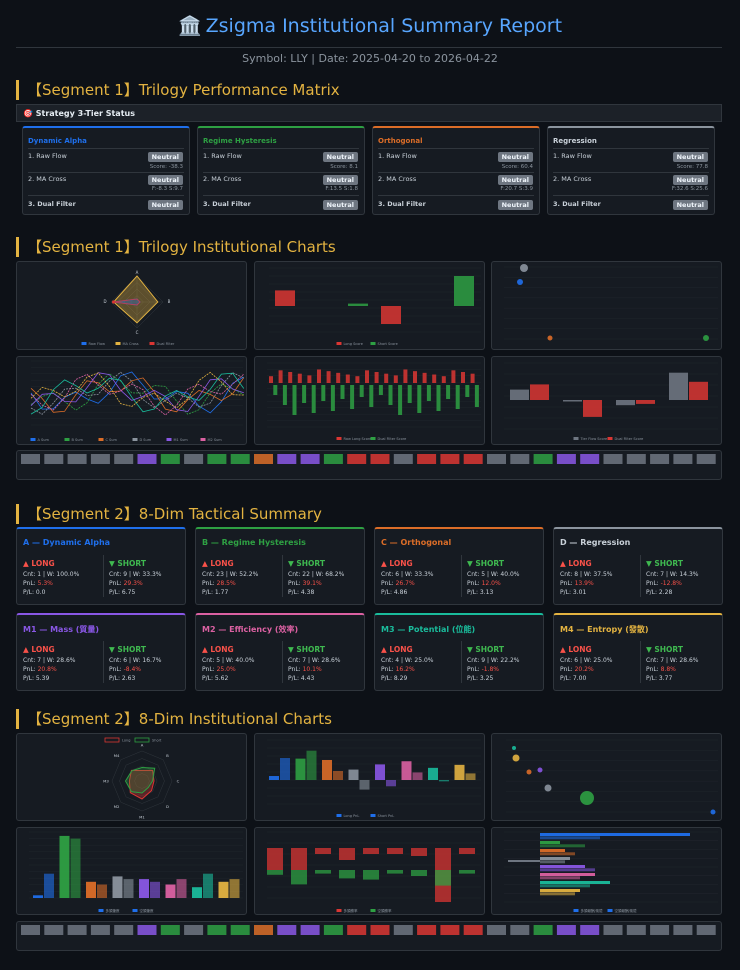  Describe the element at coordinates (226, 583) in the screenshot. I see `long-pnl-value: 28.5%` at that location.